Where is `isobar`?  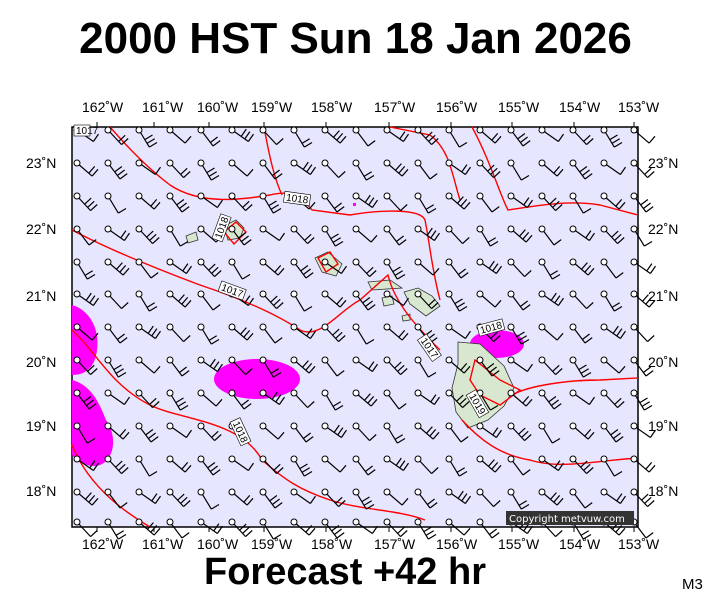 isobar is located at coordinates (235, 233).